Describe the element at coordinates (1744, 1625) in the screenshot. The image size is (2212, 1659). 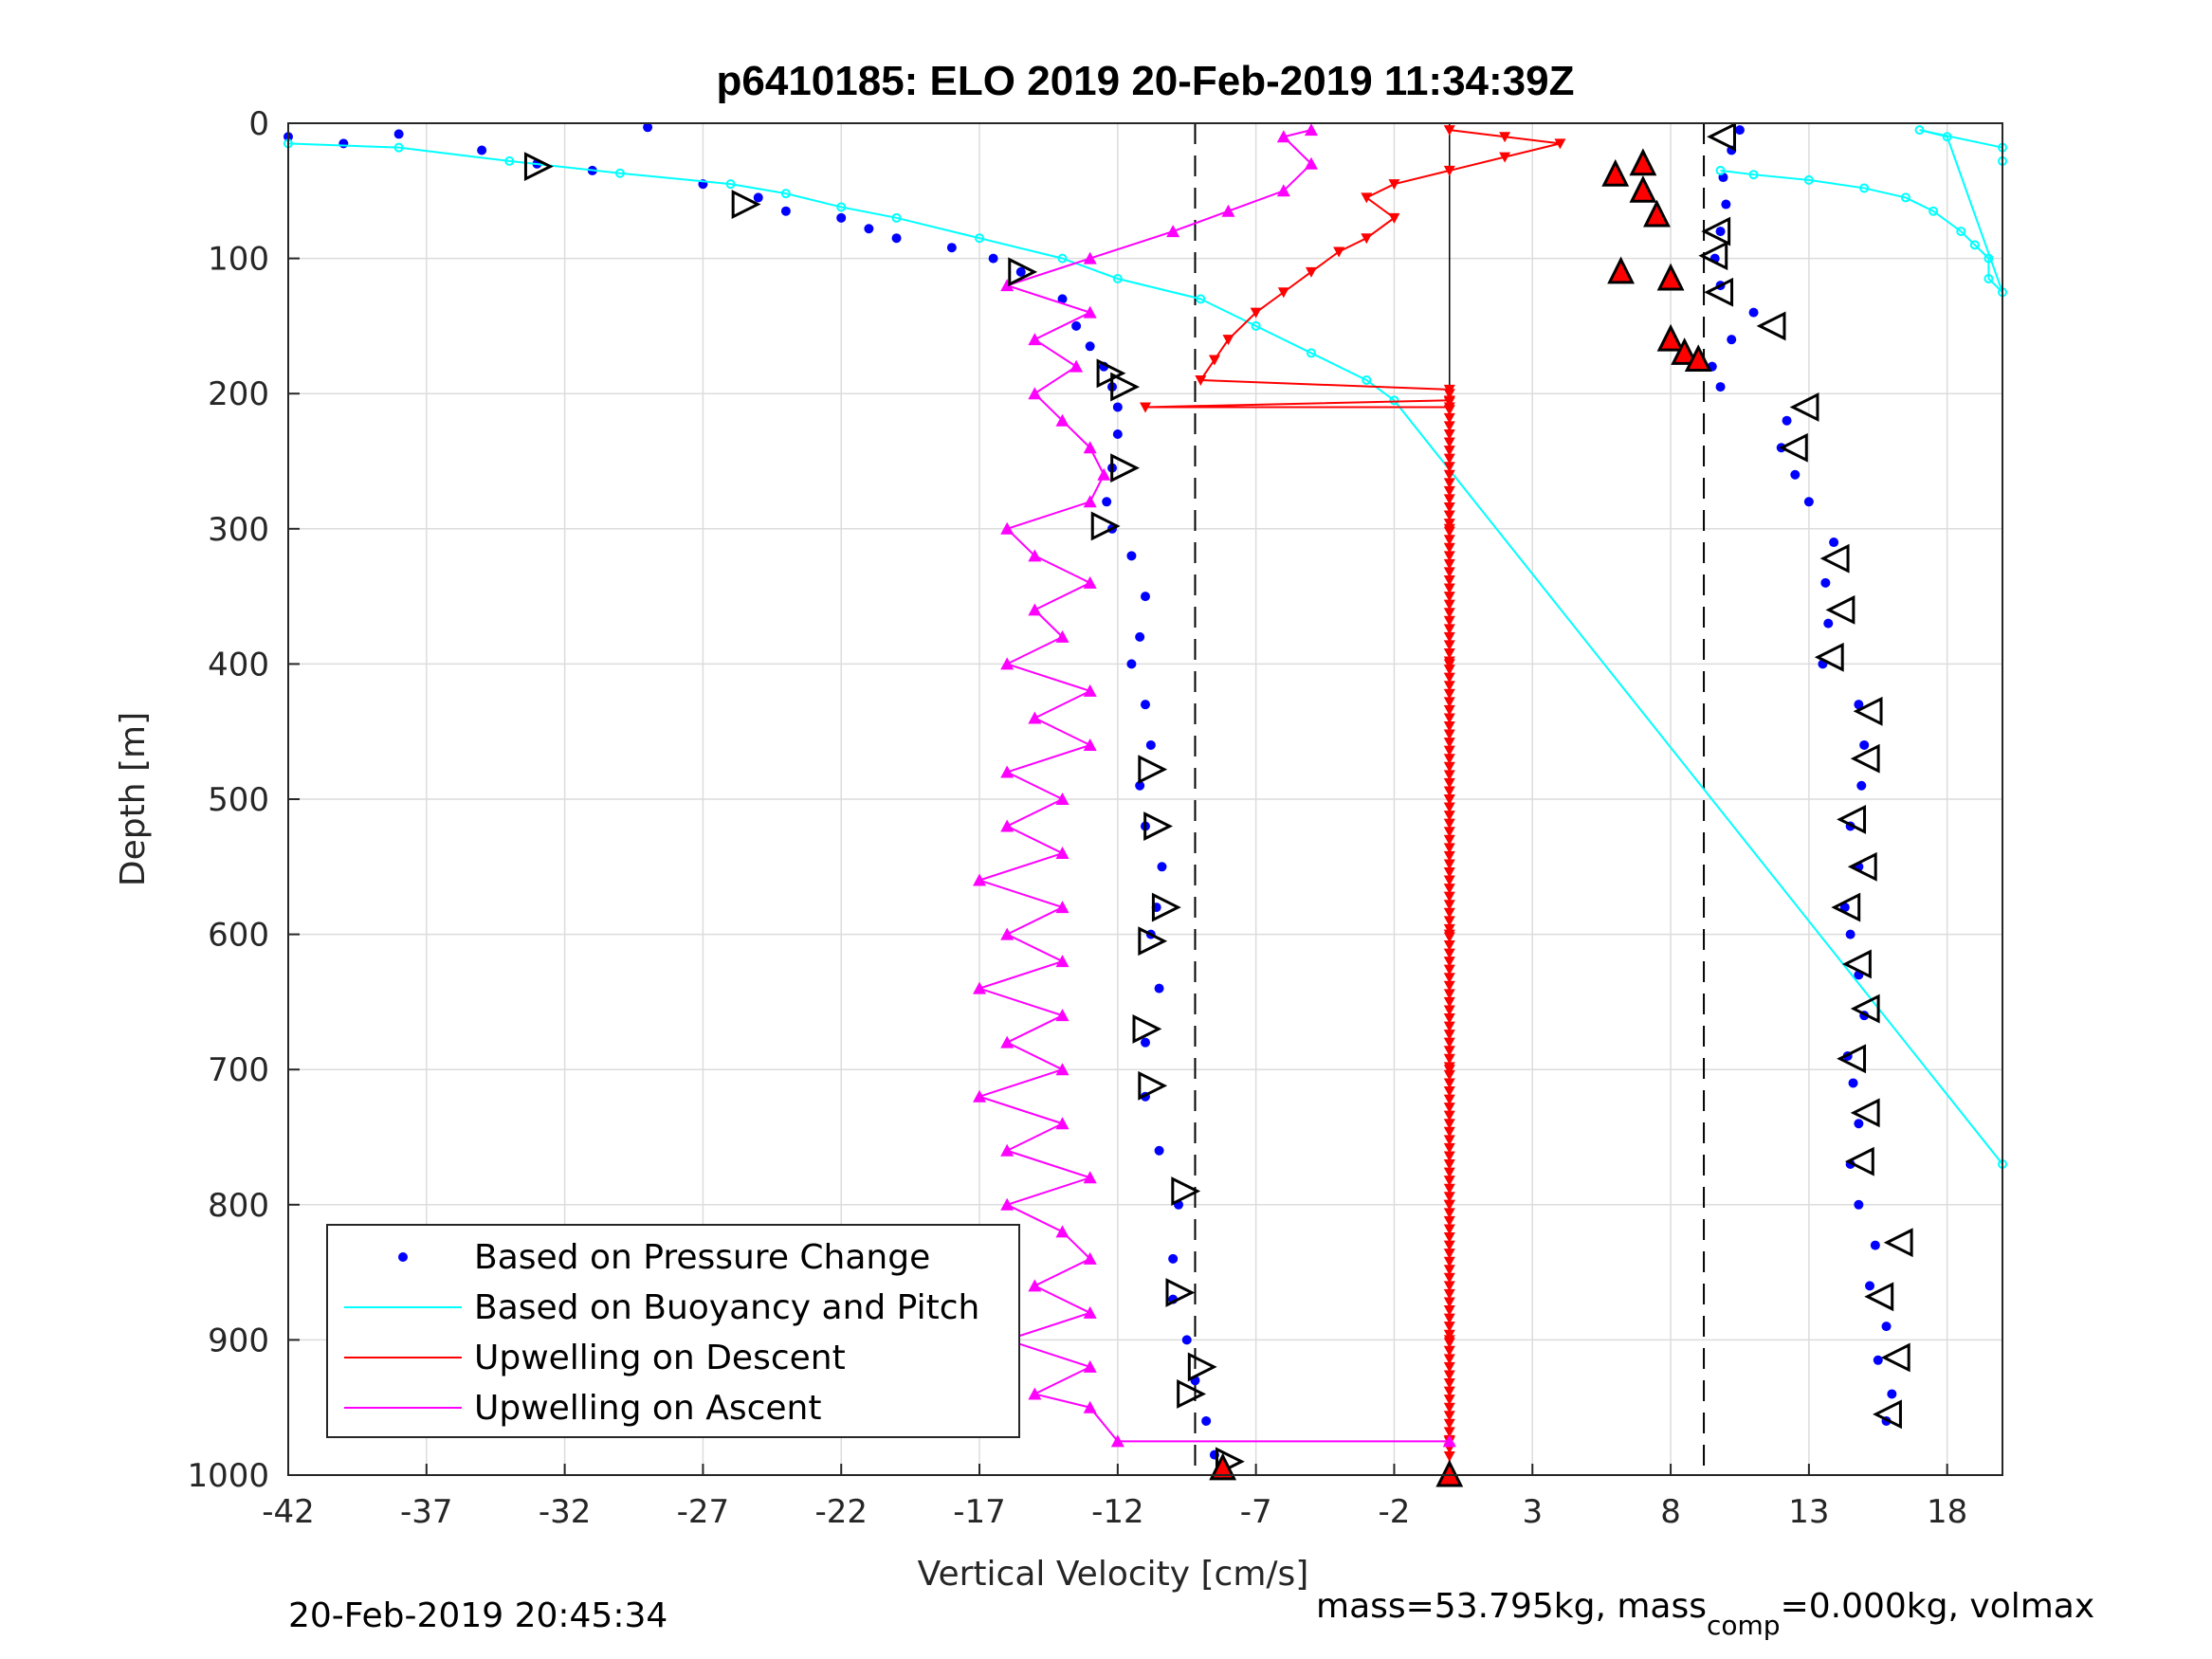
I see `mass-sub: comp` at that location.